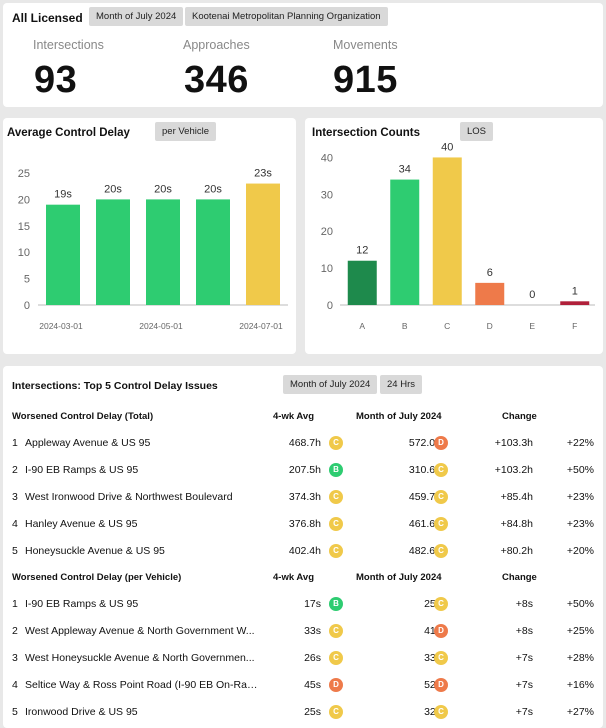 The width and height of the screenshot is (606, 728). Describe the element at coordinates (95, 550) in the screenshot. I see `intersection-name-link: Honeysuckle Avenue & US 95` at that location.